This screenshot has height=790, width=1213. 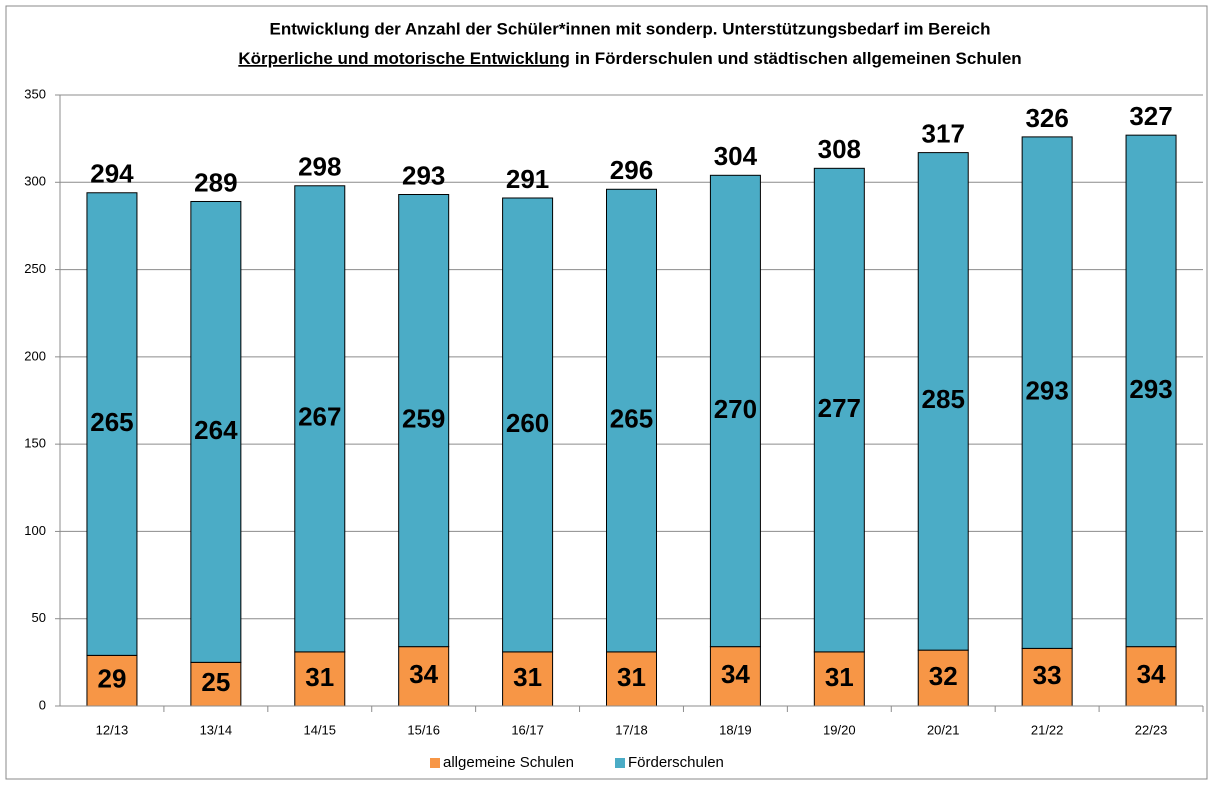 I want to click on total-label: 294, so click(x=112, y=174).